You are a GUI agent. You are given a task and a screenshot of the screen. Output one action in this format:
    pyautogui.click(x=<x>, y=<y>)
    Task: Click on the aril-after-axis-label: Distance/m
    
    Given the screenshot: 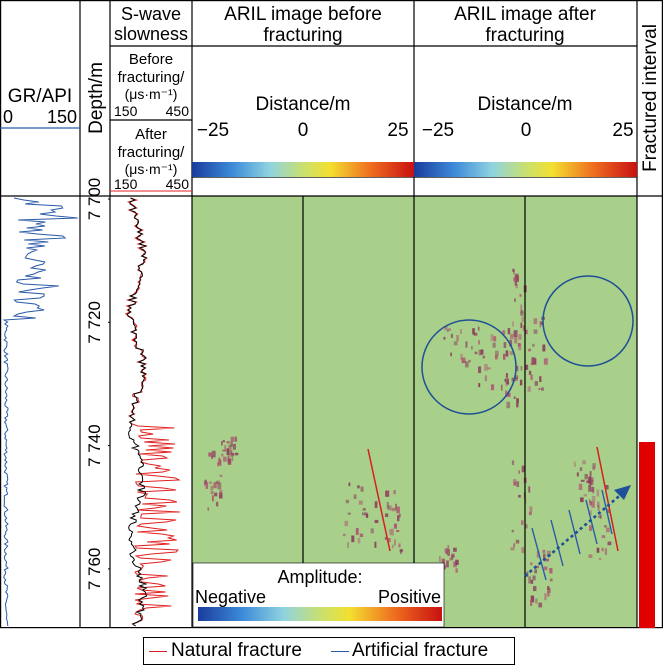 What is the action you would take?
    pyautogui.click(x=524, y=104)
    